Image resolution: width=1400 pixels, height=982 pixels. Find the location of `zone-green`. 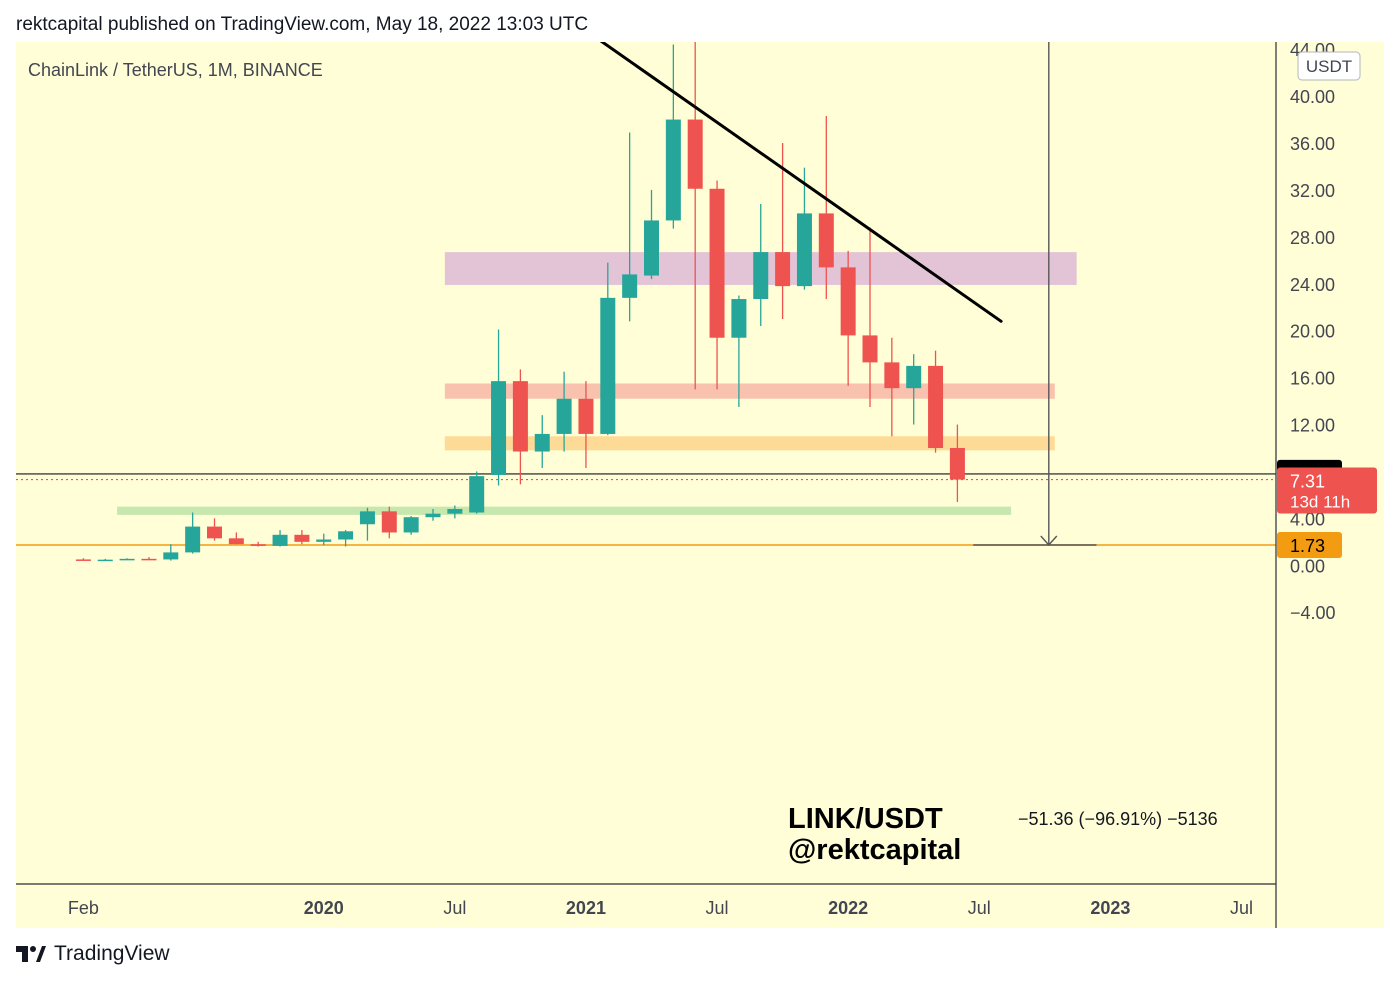

zone-green is located at coordinates (564, 510).